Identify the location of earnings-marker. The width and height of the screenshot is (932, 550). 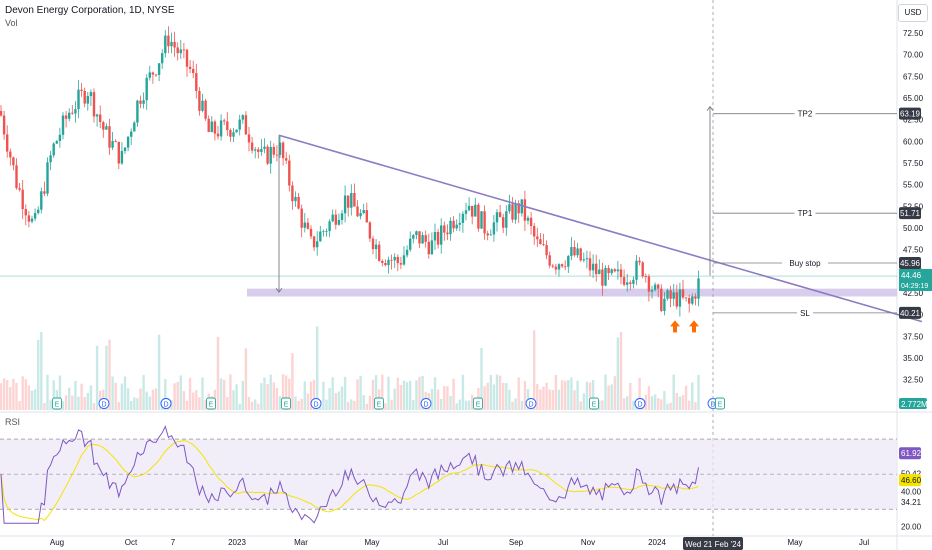
(286, 403).